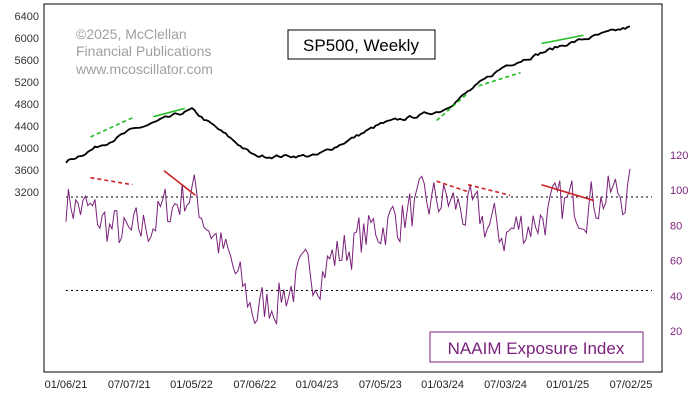  I want to click on x-tick-label: 01/03/24, so click(442, 385).